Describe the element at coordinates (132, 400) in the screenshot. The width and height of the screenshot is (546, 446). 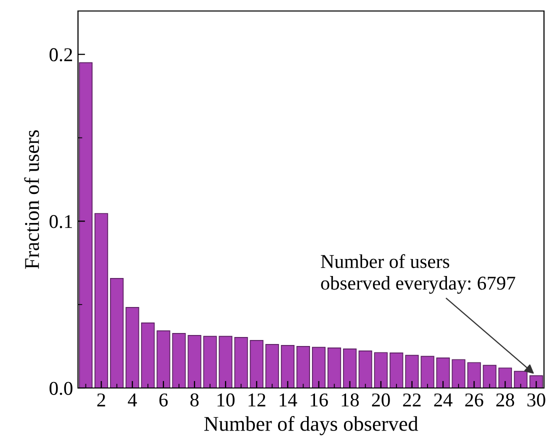
I see `x-tick-label: 4` at that location.